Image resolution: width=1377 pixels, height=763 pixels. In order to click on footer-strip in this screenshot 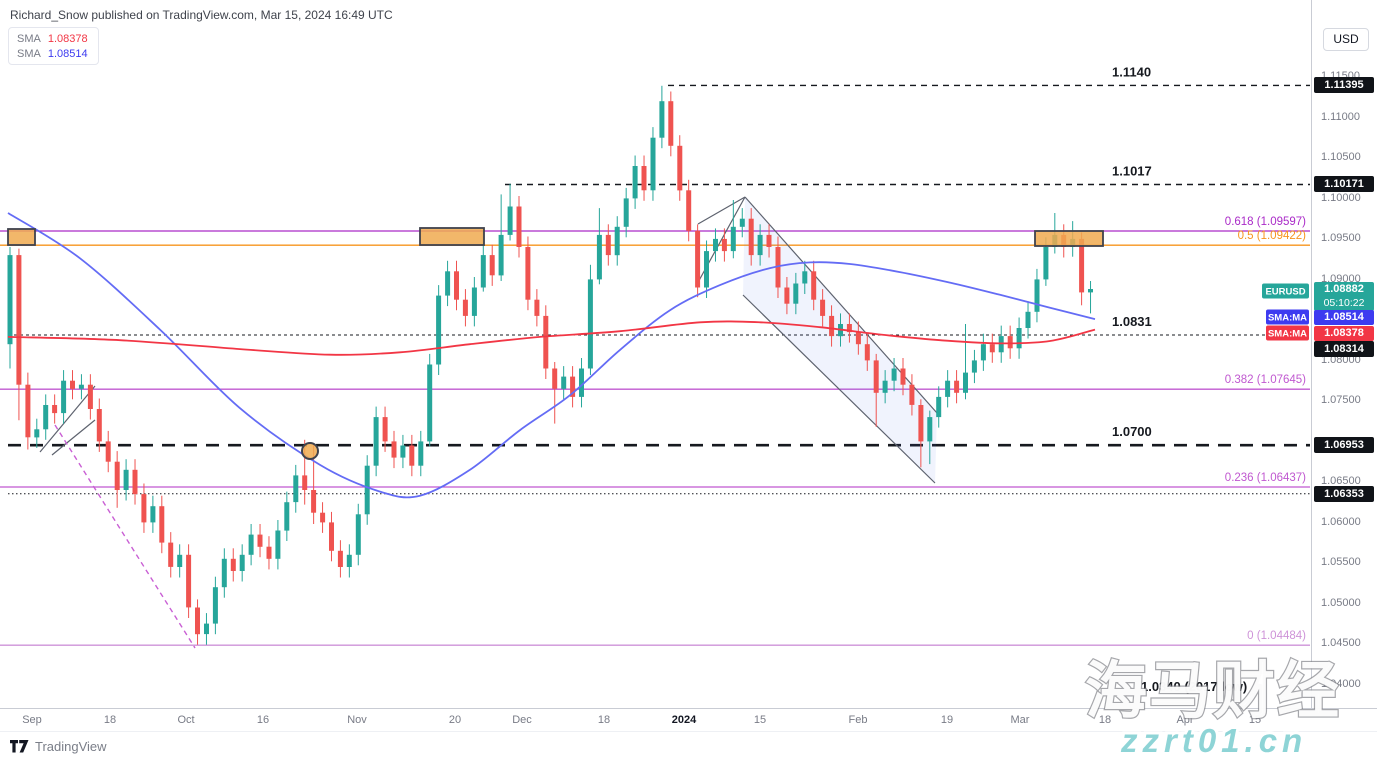, I will do `click(688, 747)`.